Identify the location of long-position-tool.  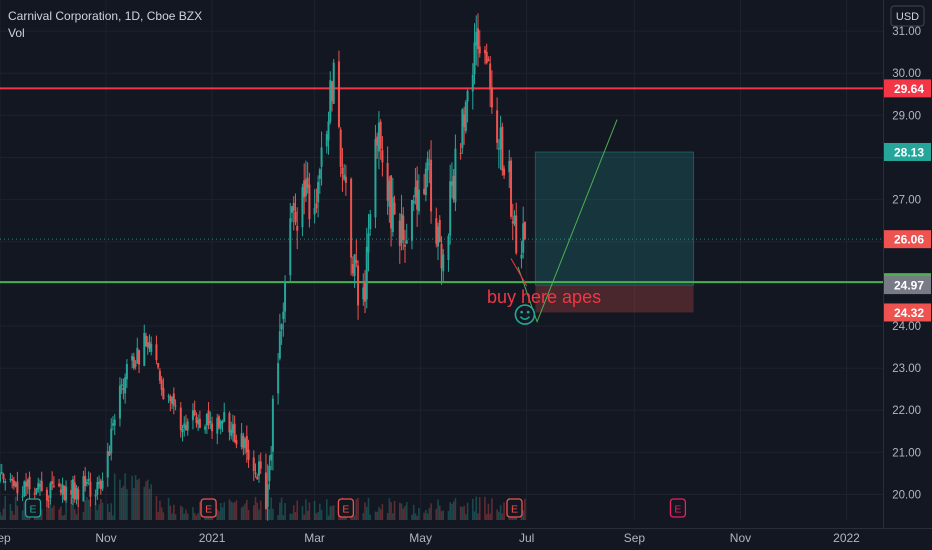
(614, 232).